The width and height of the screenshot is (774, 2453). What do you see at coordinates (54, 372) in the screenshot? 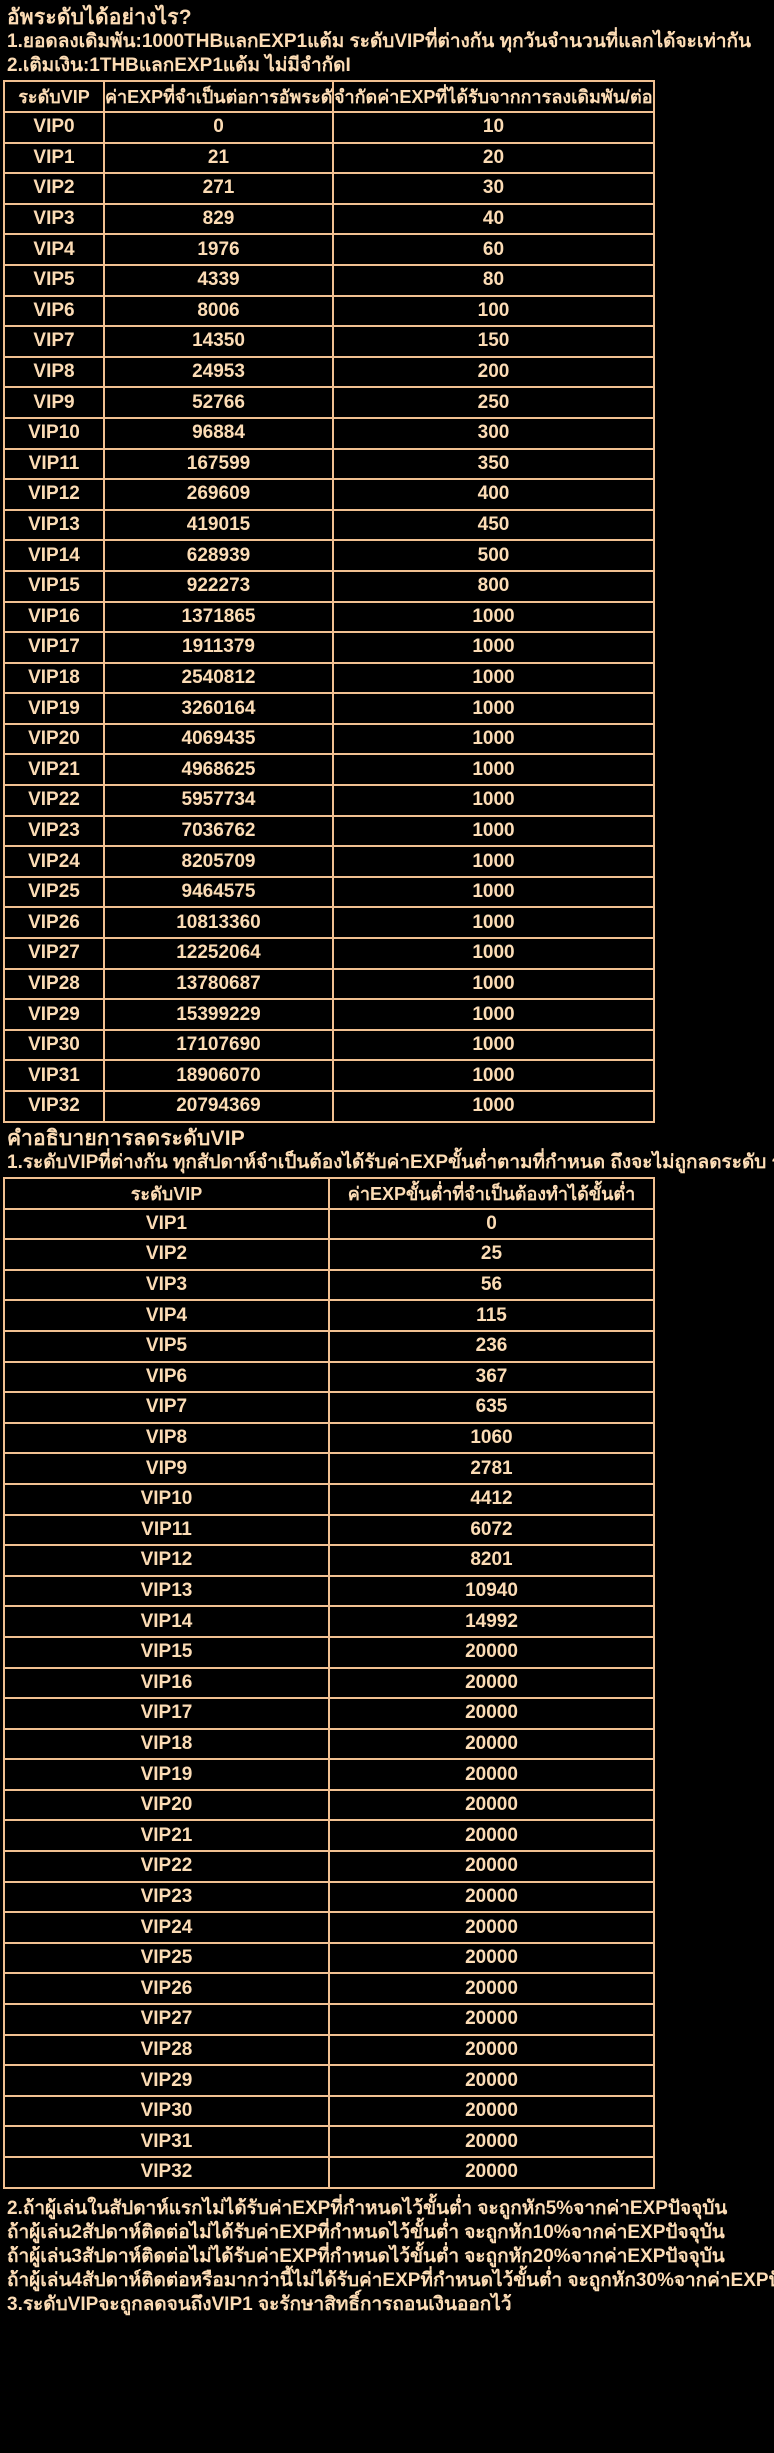
I see `table-cell: VIP8` at bounding box center [54, 372].